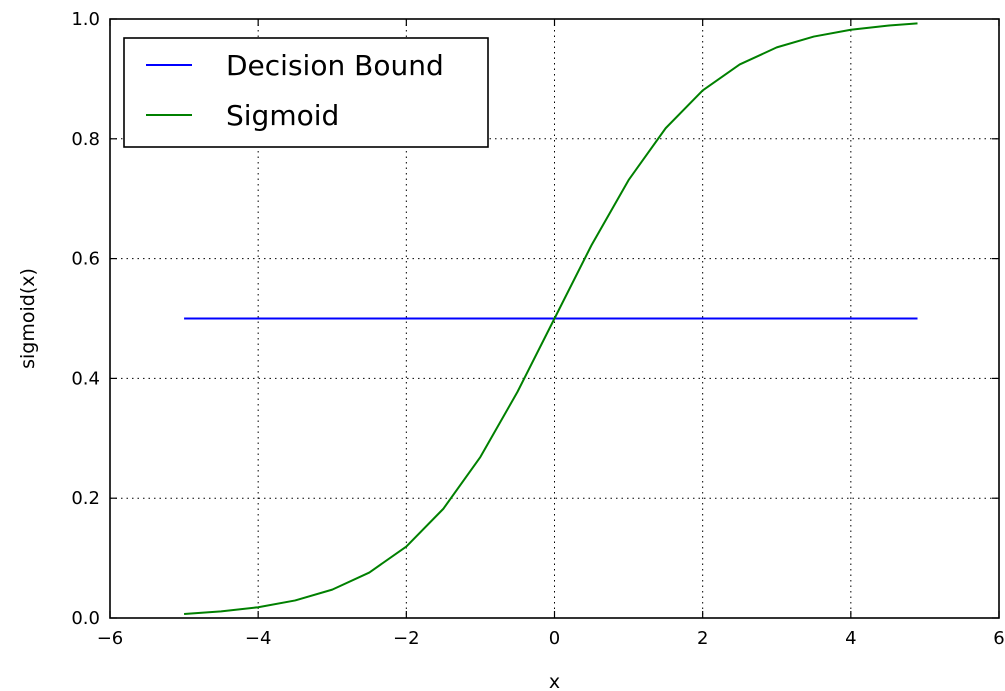 The height and width of the screenshot is (691, 1005). What do you see at coordinates (85, 139) in the screenshot?
I see `y-tick-label: 0.8` at bounding box center [85, 139].